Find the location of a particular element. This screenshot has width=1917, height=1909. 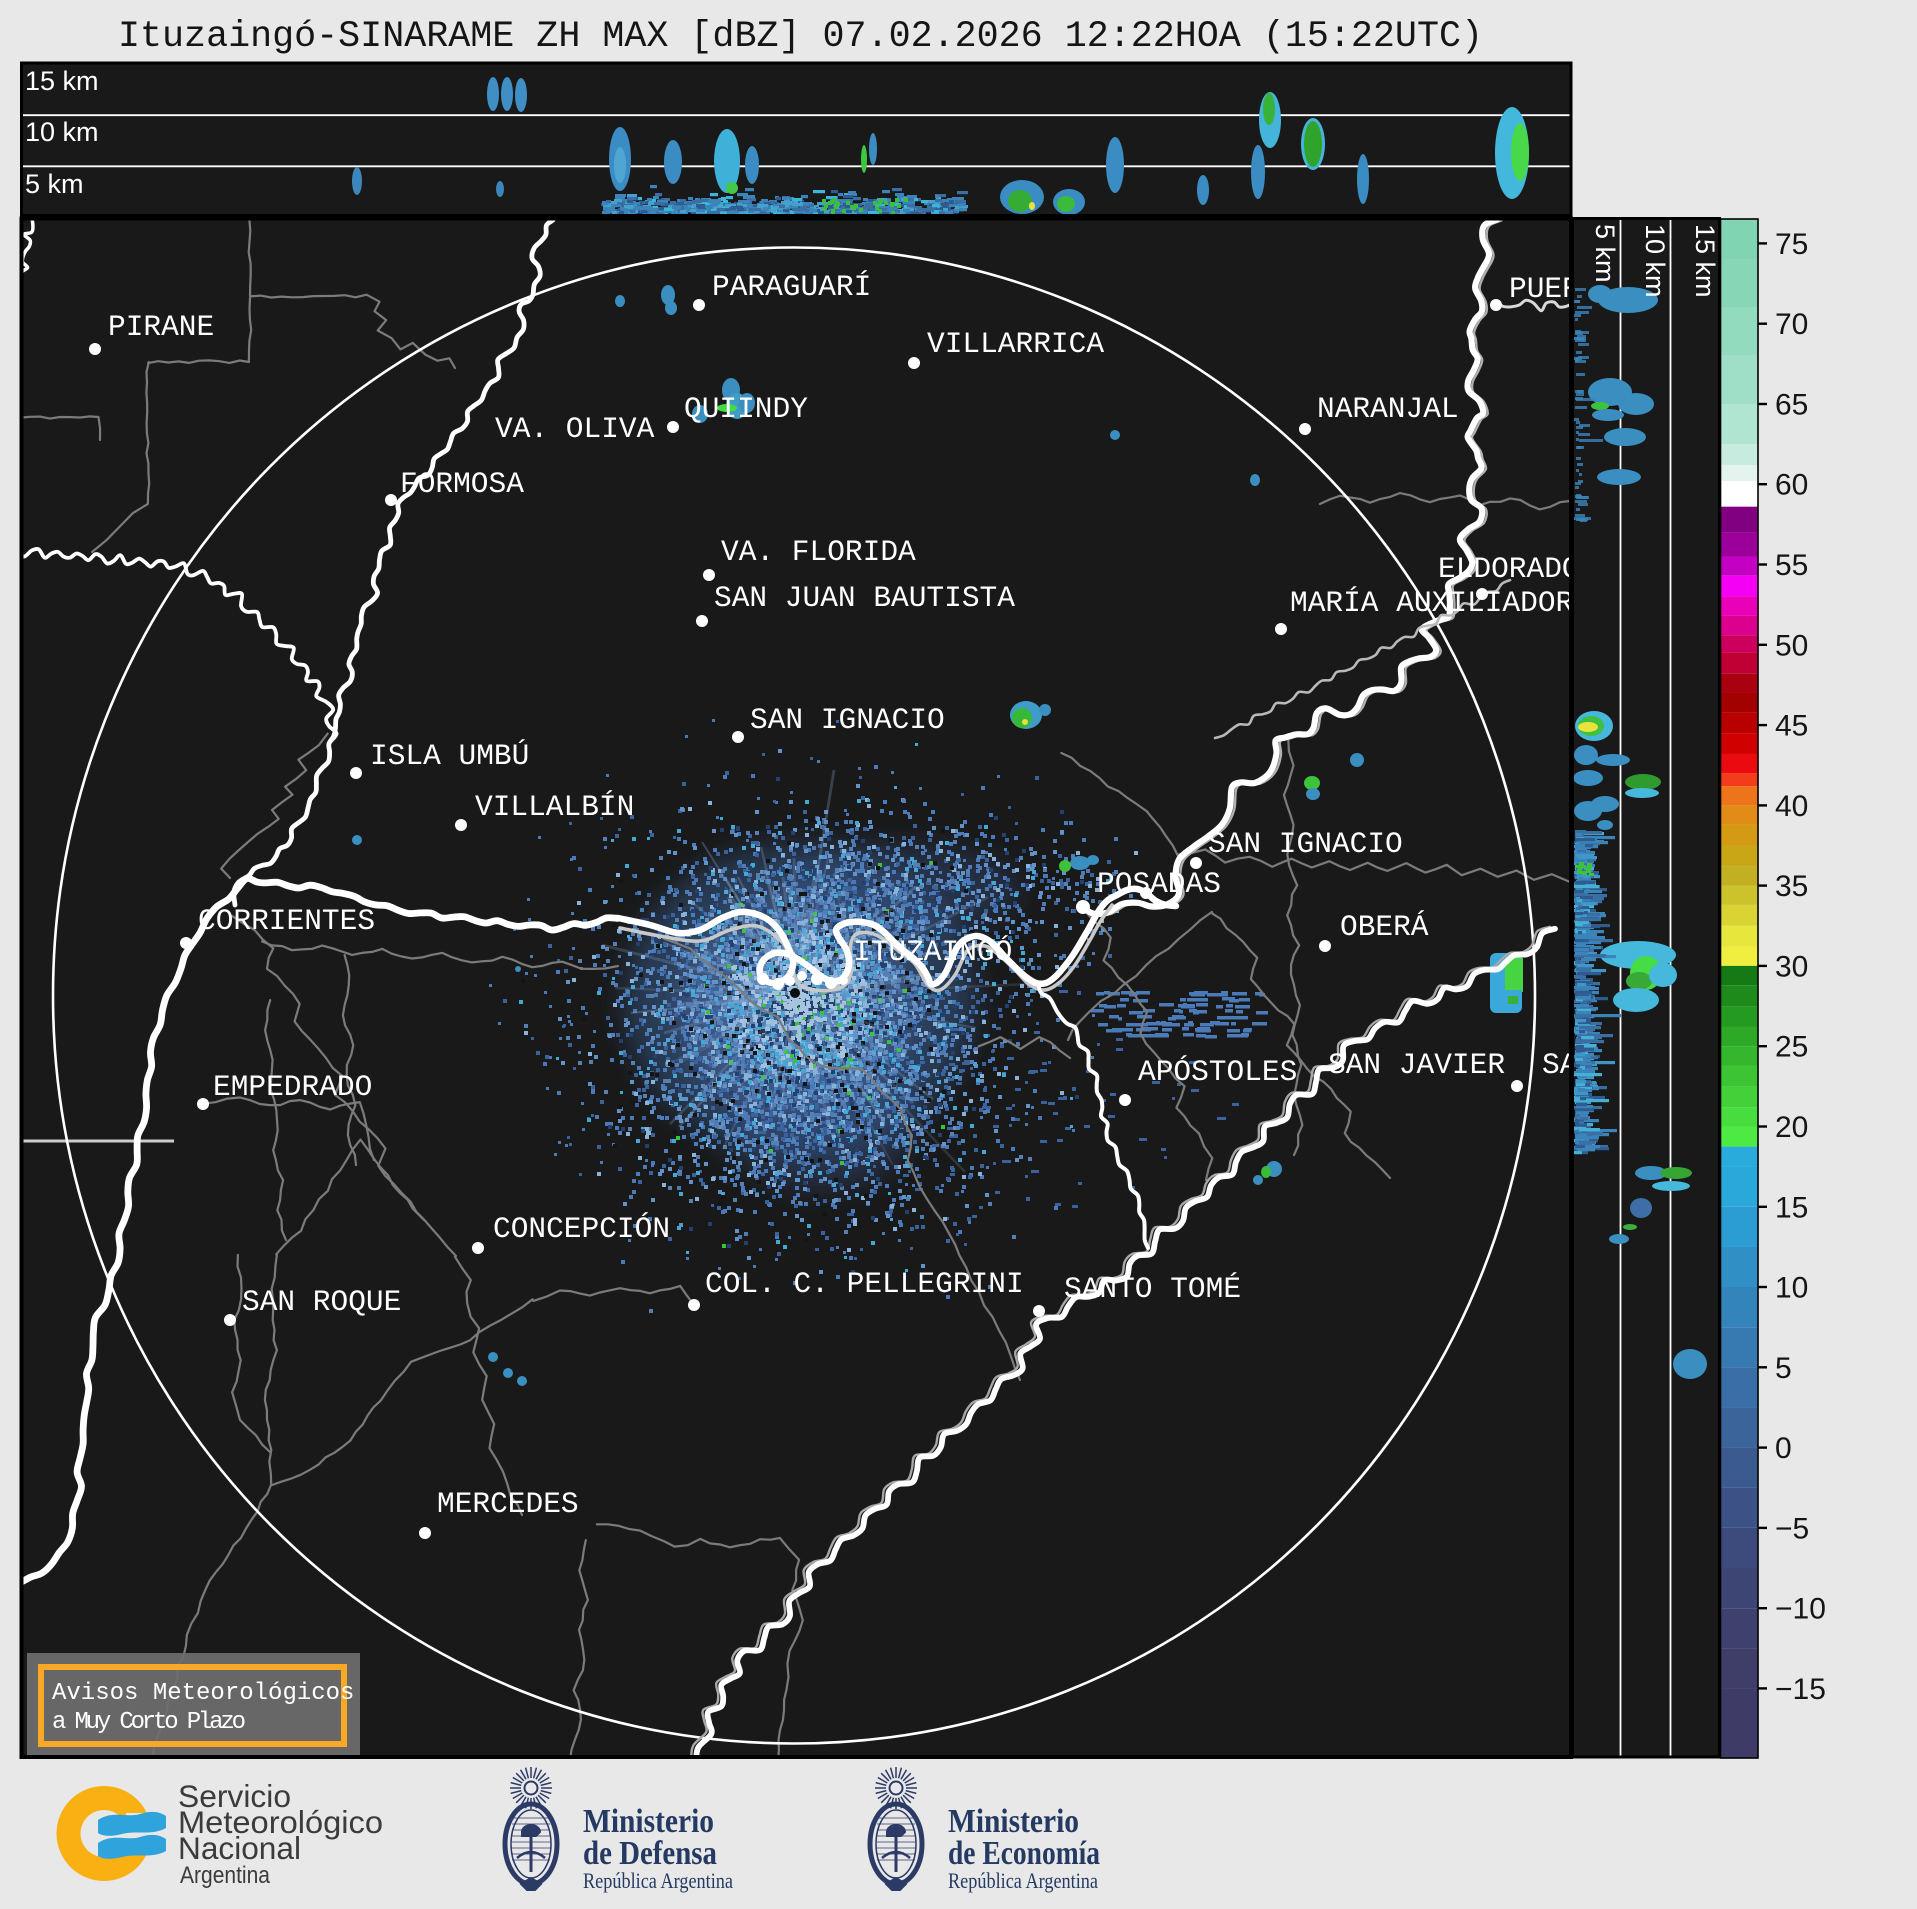

svg-text: VILLALBÍN is located at coordinates (554, 807).